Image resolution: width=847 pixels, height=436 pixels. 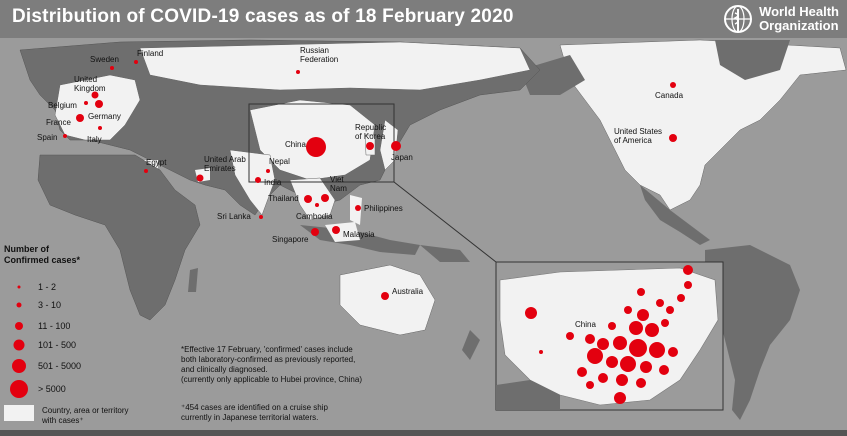 I want to click on marker-srilanka, so click(x=261, y=217).